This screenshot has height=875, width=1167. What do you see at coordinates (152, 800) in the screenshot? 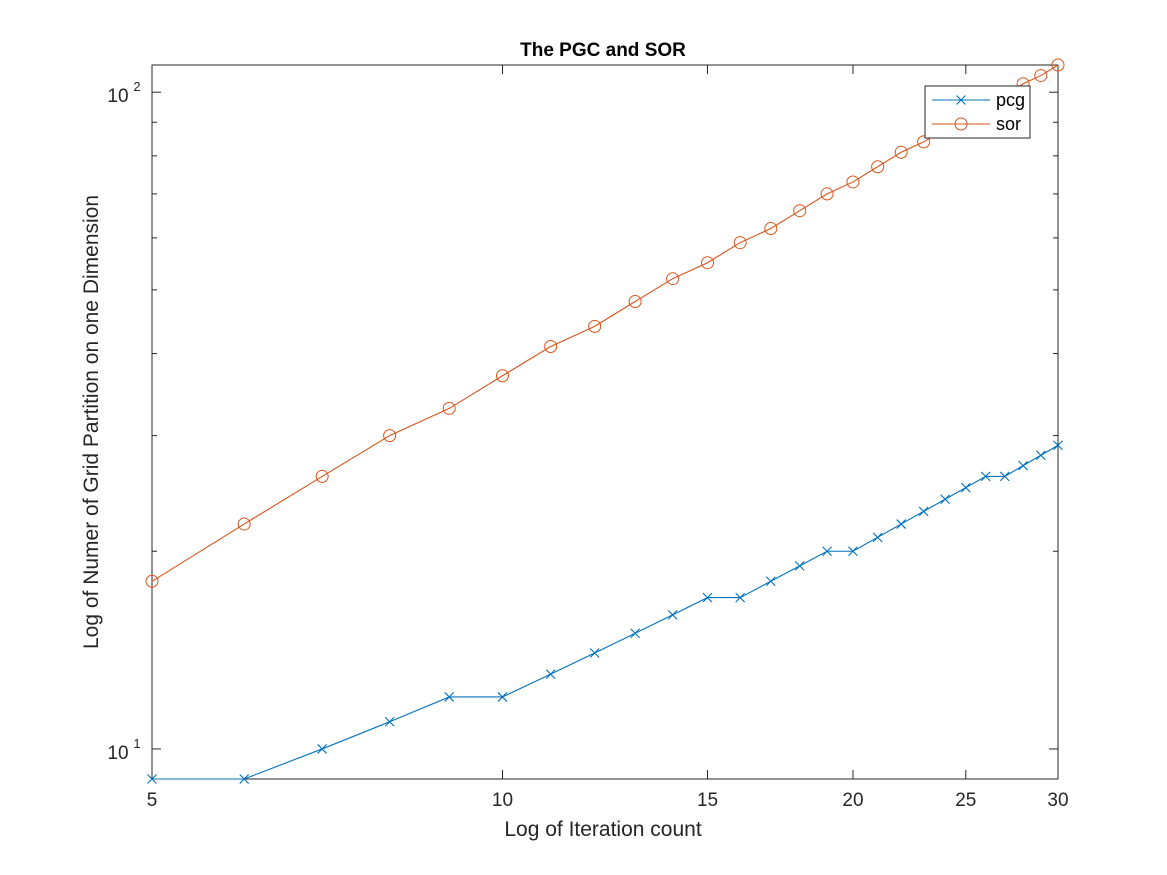
I see `x-tick-label: 5` at bounding box center [152, 800].